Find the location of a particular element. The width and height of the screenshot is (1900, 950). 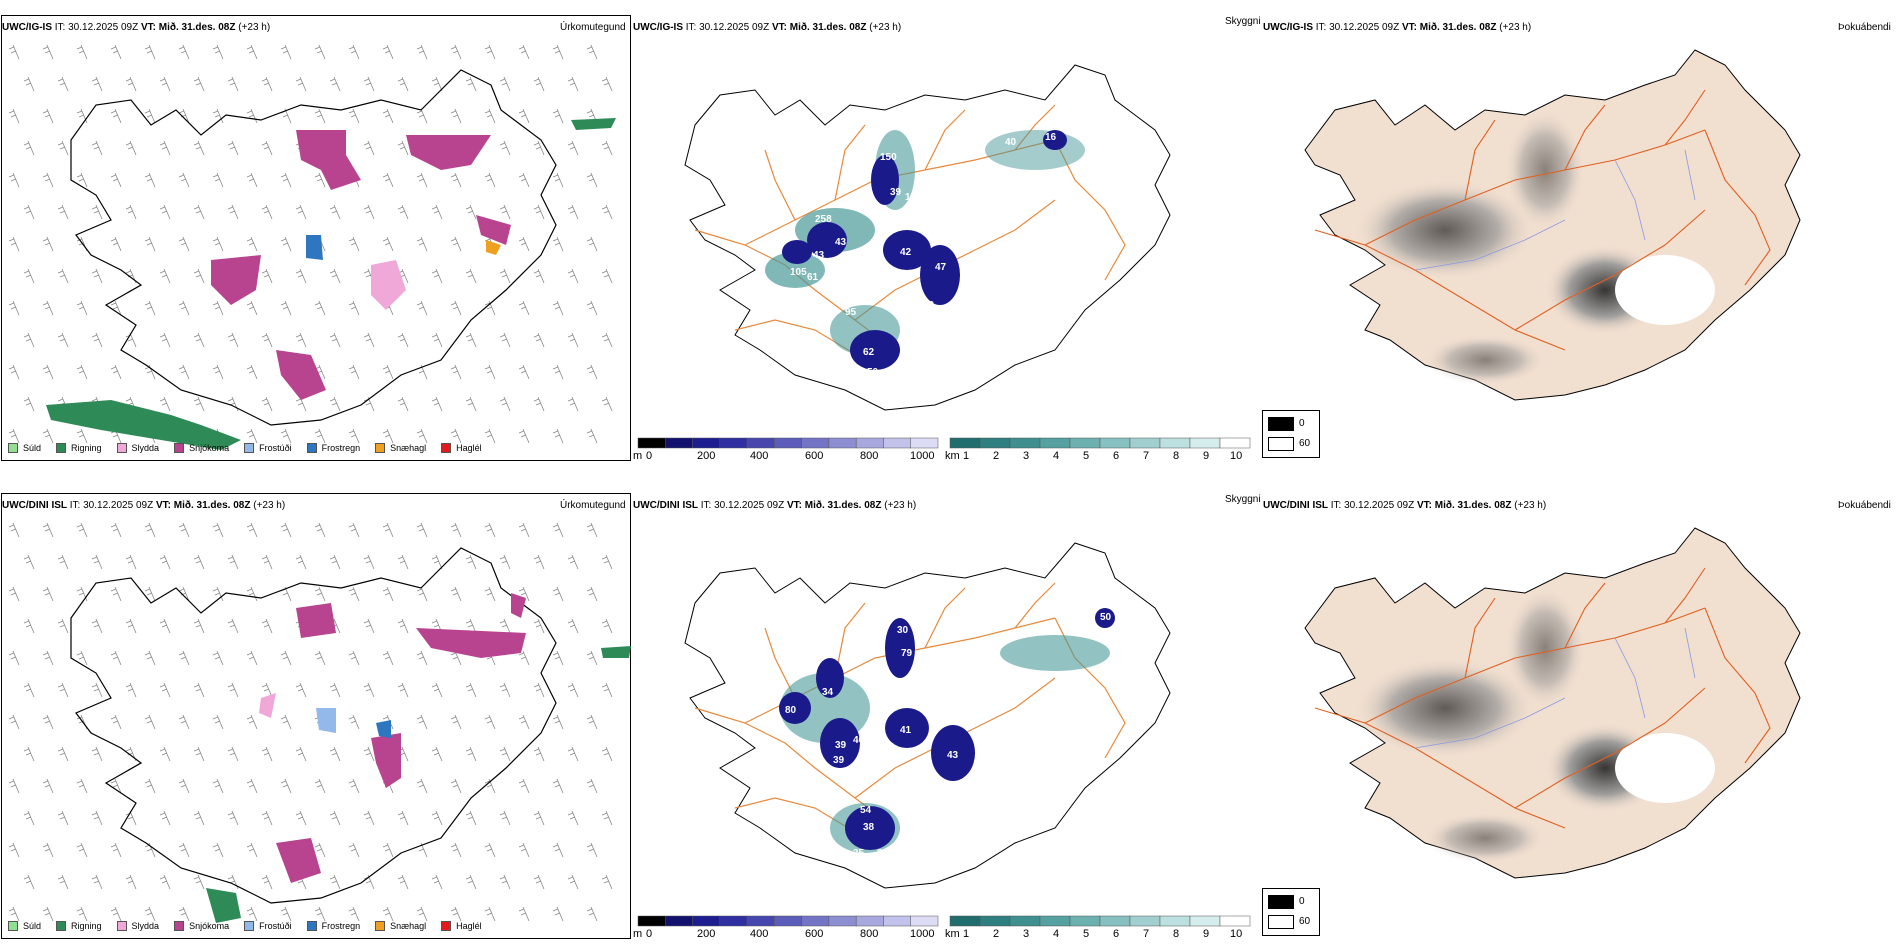

visibility-tick: 6 is located at coordinates (1116, 934).